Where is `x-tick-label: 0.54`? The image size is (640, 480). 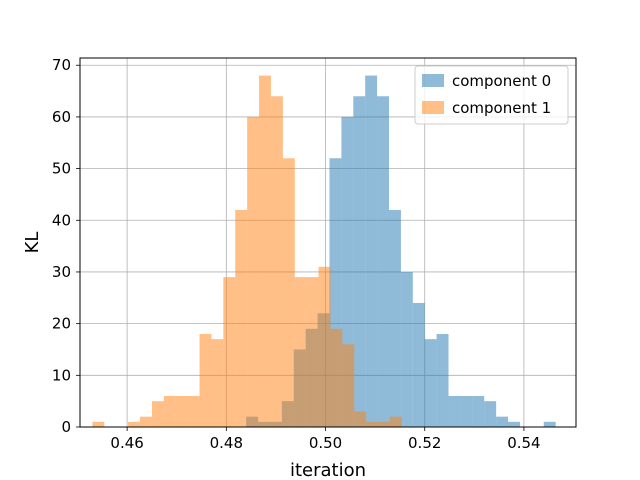 x-tick-label: 0.54 is located at coordinates (523, 443).